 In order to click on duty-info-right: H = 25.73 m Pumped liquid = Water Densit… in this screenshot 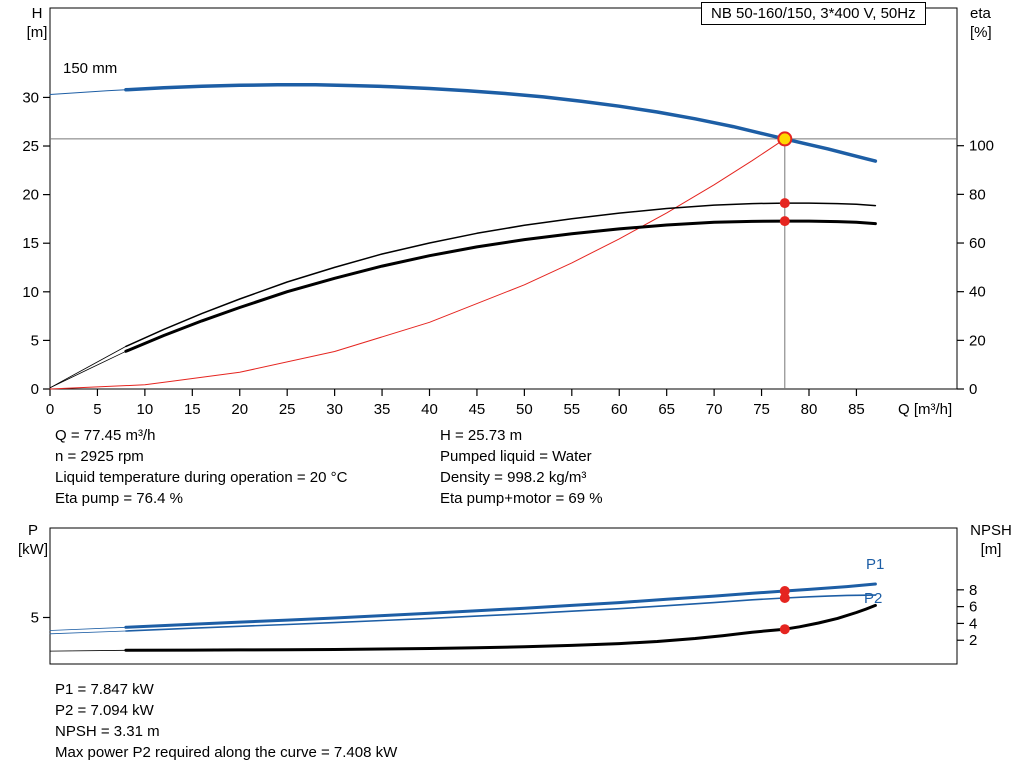, I will do `click(521, 467)`.